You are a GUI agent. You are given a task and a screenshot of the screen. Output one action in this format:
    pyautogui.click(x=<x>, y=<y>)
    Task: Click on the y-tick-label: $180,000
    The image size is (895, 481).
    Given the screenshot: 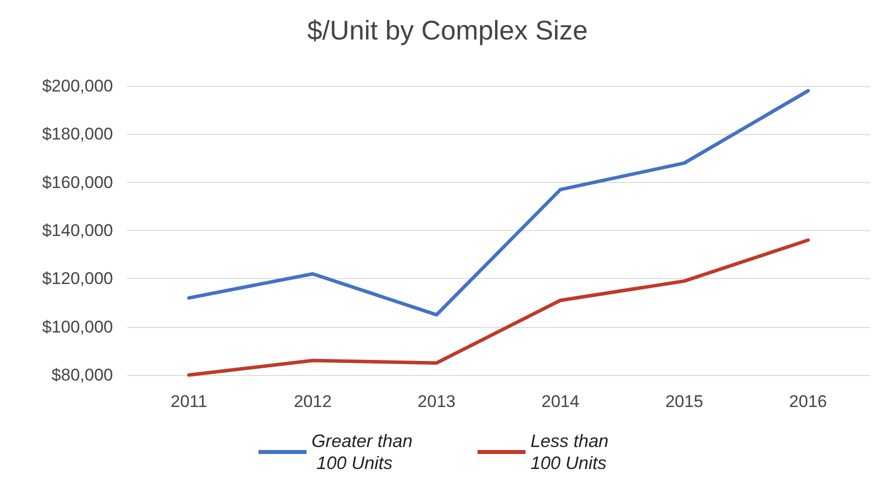 What is the action you would take?
    pyautogui.click(x=77, y=134)
    